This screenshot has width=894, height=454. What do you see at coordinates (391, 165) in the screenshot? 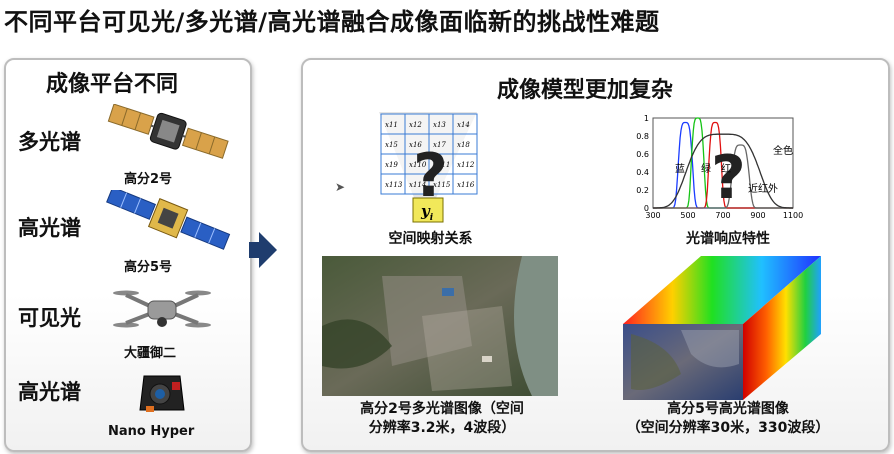
I see `grid-cell-label: x19` at bounding box center [391, 165].